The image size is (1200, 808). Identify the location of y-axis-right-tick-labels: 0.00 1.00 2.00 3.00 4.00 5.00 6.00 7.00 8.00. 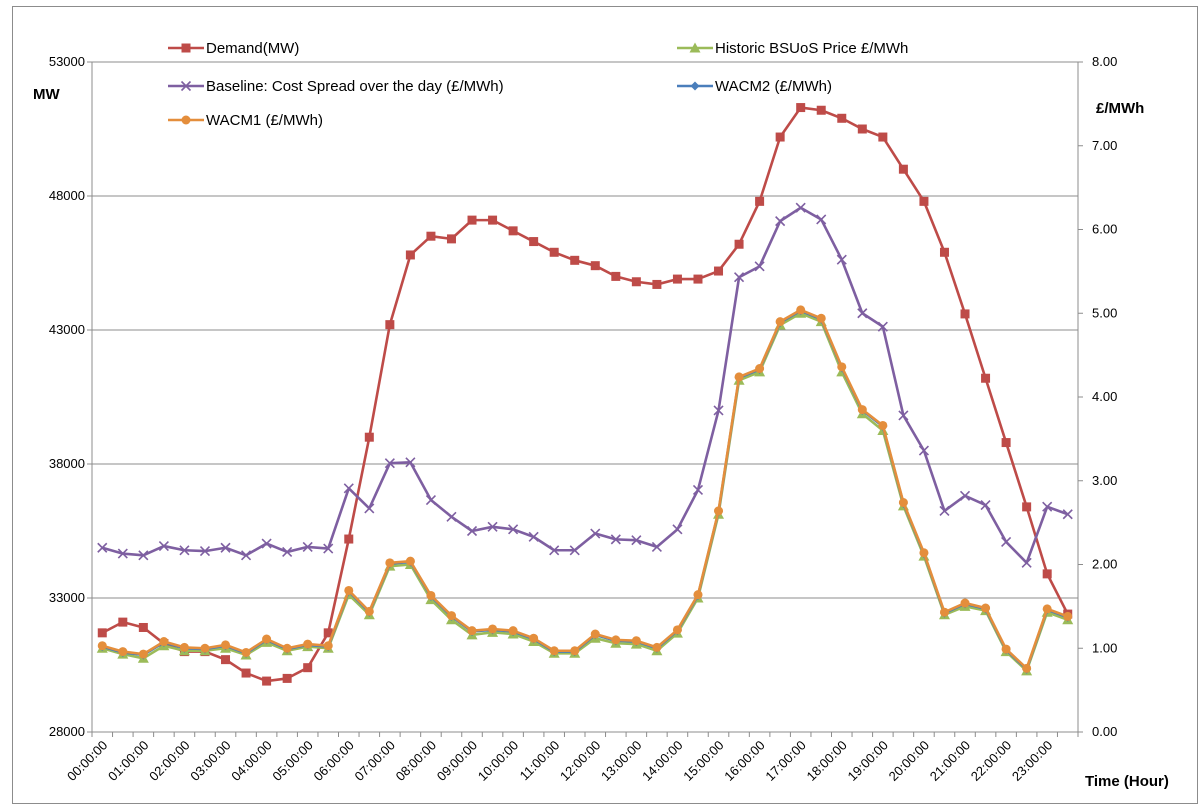
(1104, 396).